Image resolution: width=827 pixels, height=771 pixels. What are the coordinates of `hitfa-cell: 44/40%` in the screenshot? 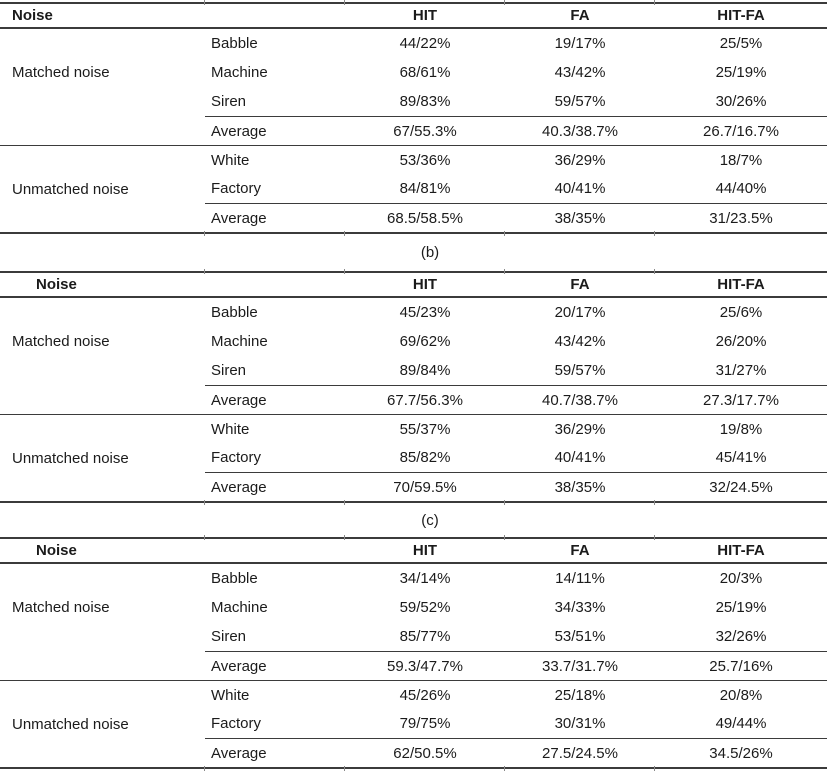 It's located at (741, 188).